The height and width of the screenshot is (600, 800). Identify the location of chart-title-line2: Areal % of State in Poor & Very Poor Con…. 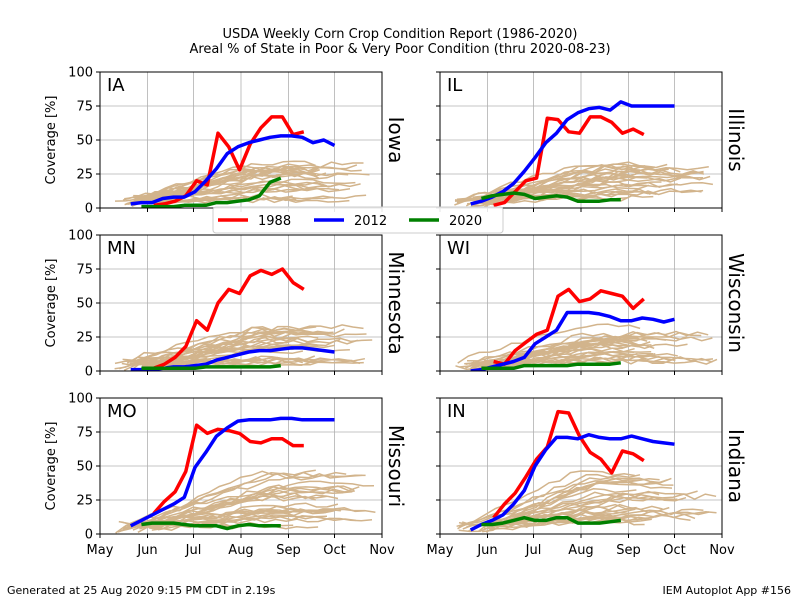
(399, 49).